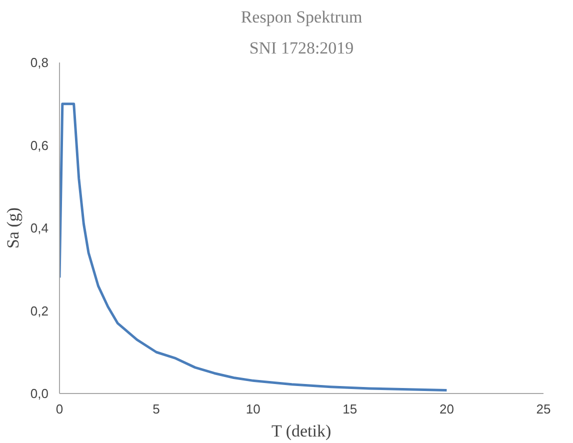 The height and width of the screenshot is (443, 573). Describe the element at coordinates (39, 62) in the screenshot. I see `y-tick-label: 0,8` at that location.